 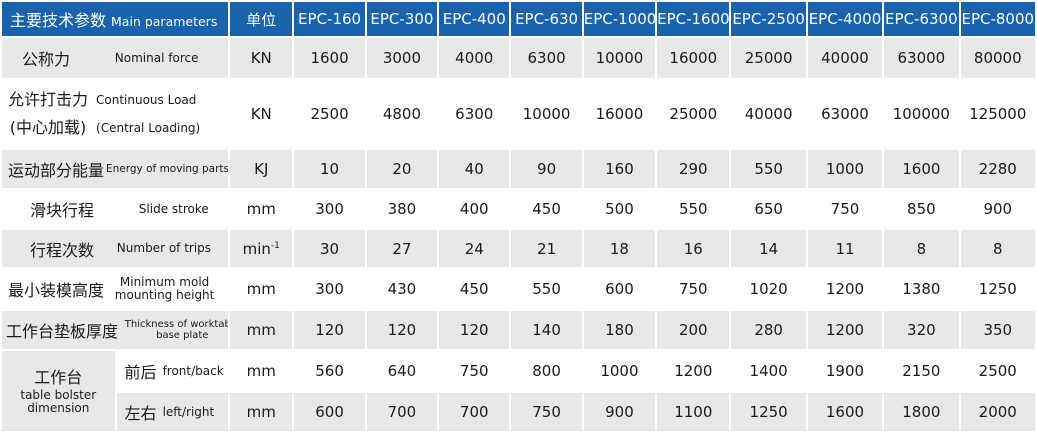 I want to click on cell-value: 1800, so click(x=921, y=412).